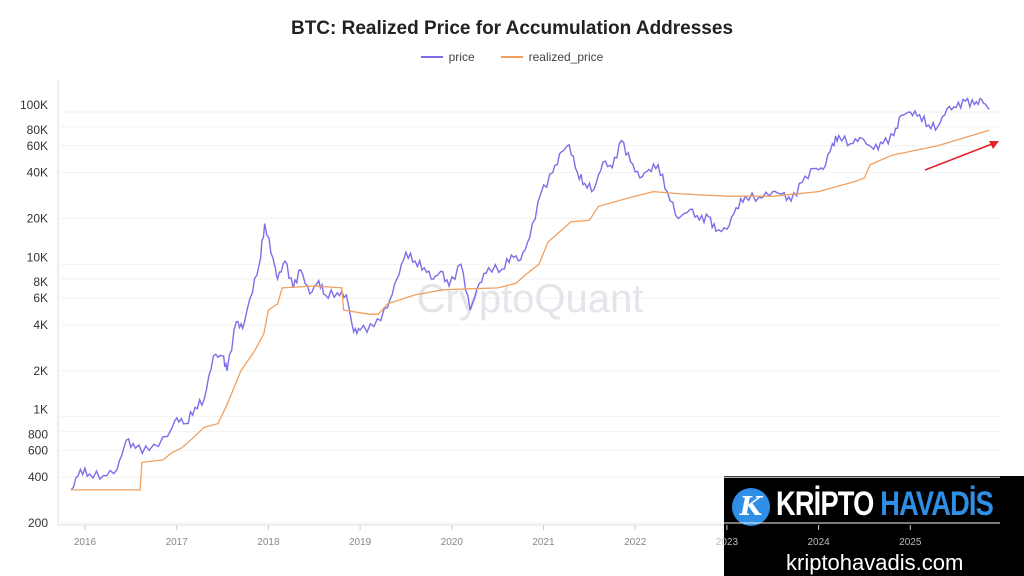 Image resolution: width=1024 pixels, height=576 pixels. What do you see at coordinates (85, 542) in the screenshot?
I see `x-tick-label: 2016` at bounding box center [85, 542].